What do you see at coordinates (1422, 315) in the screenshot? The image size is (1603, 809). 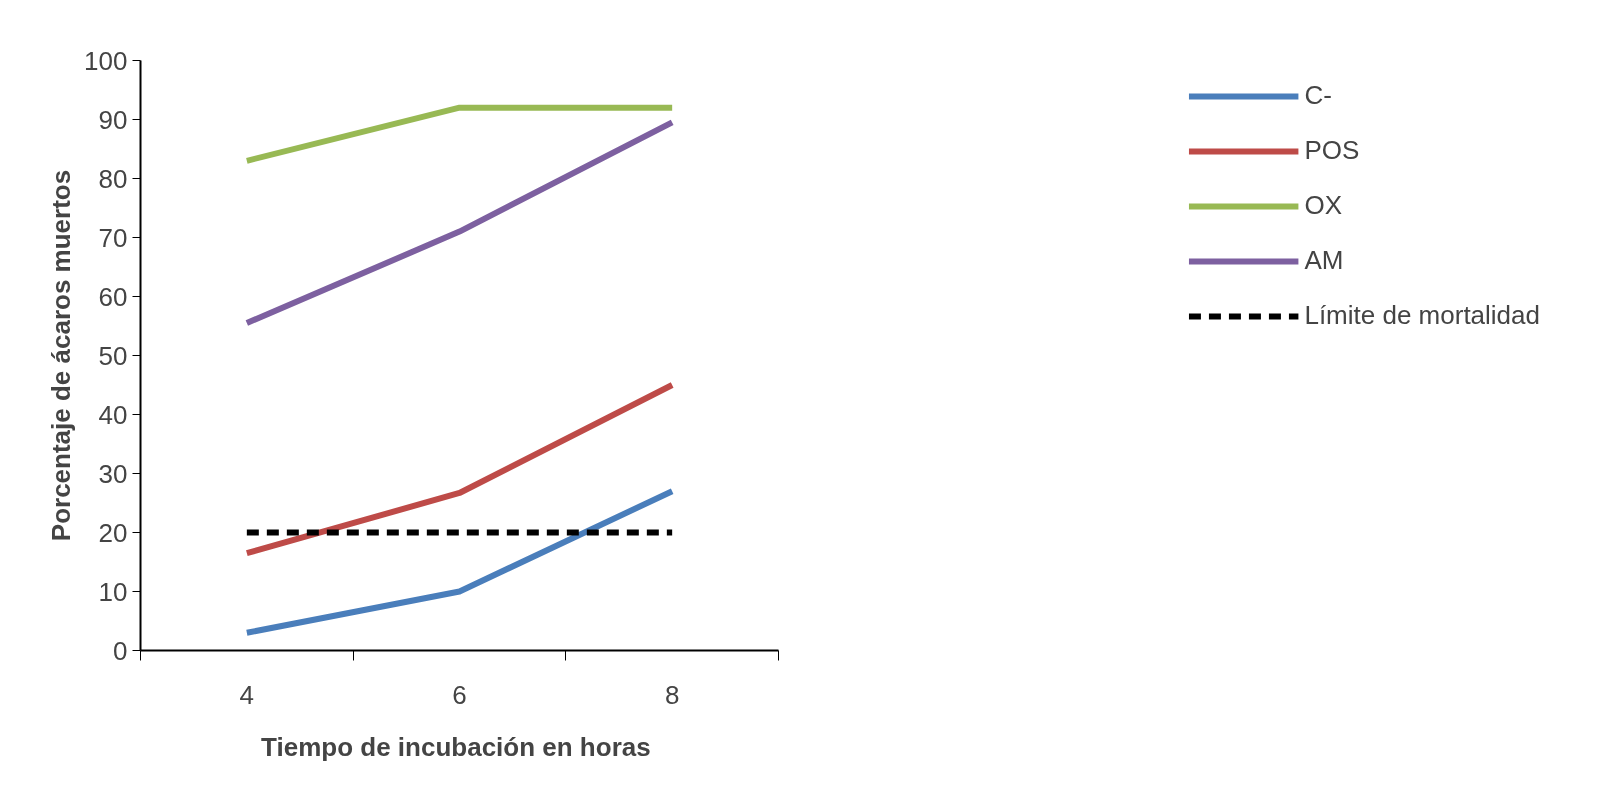 I see `legend-label: Límite de mortalidad` at bounding box center [1422, 315].